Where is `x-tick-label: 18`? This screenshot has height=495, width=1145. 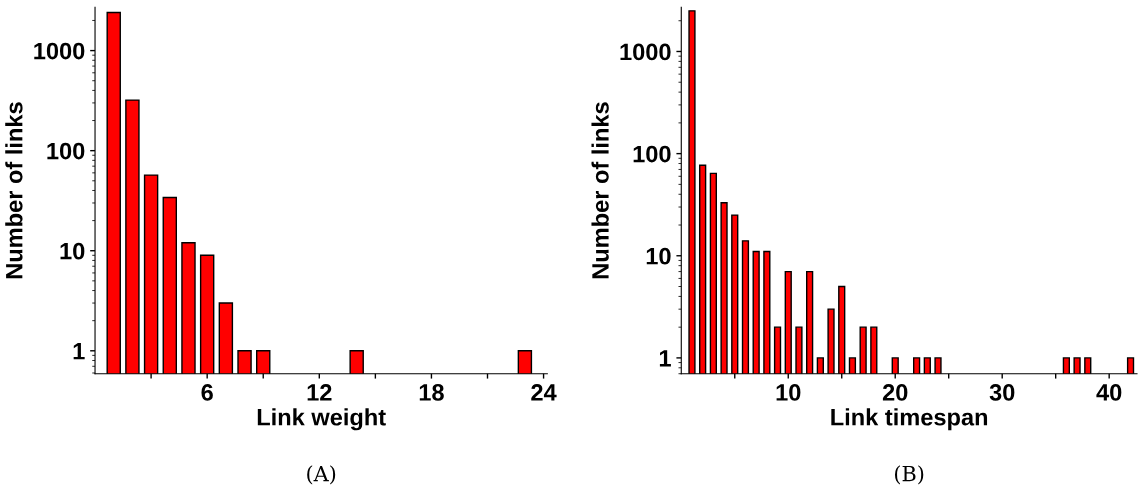
x-tick-label: 18 is located at coordinates (431, 392).